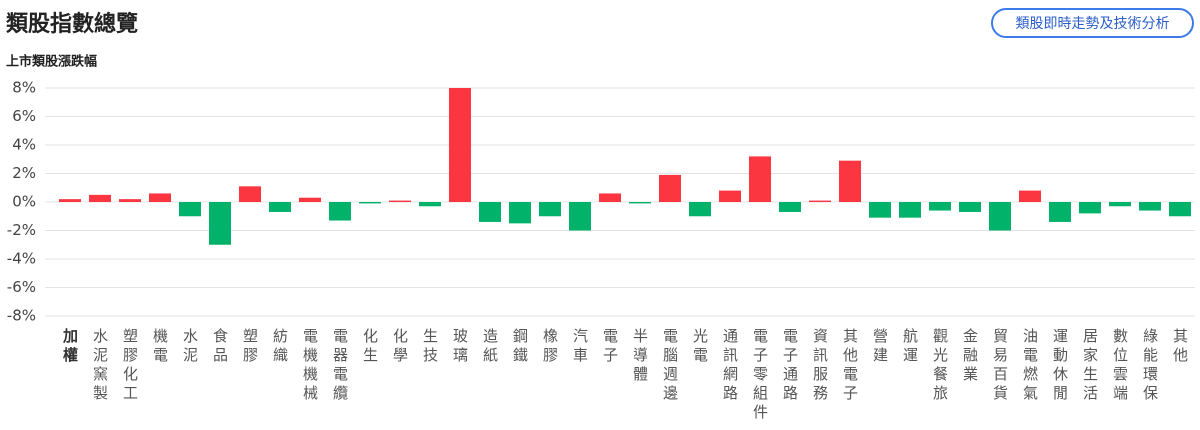  Describe the element at coordinates (640, 356) in the screenshot. I see `x-tick-label: 半導體` at that location.